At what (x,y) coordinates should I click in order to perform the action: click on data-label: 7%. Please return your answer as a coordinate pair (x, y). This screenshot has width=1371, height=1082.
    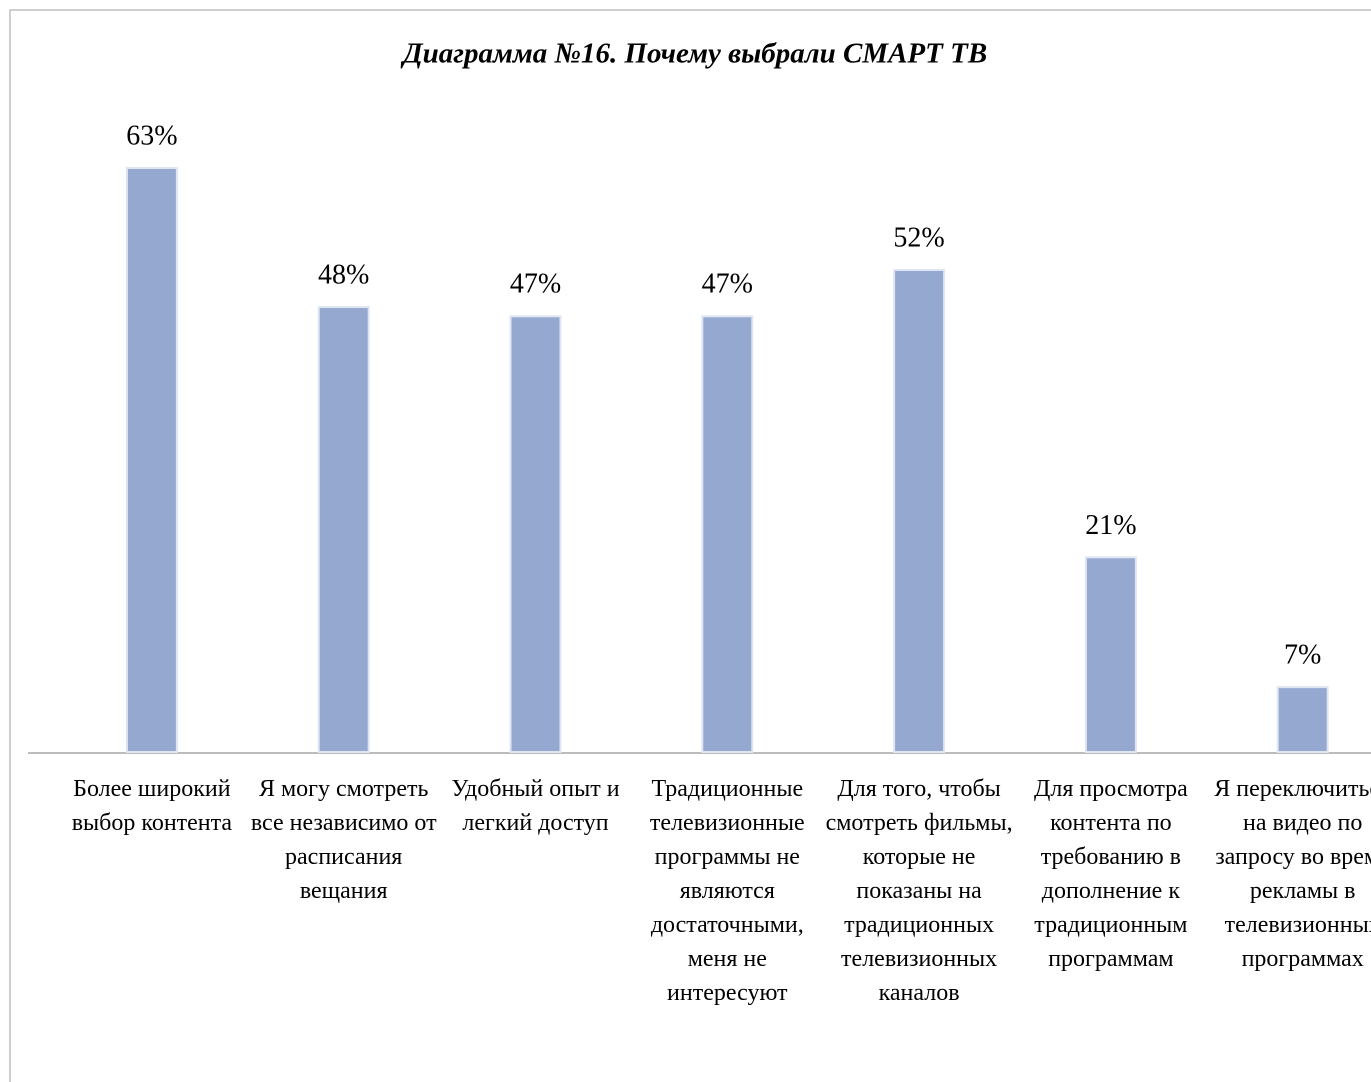
    Looking at the image, I should click on (1302, 655).